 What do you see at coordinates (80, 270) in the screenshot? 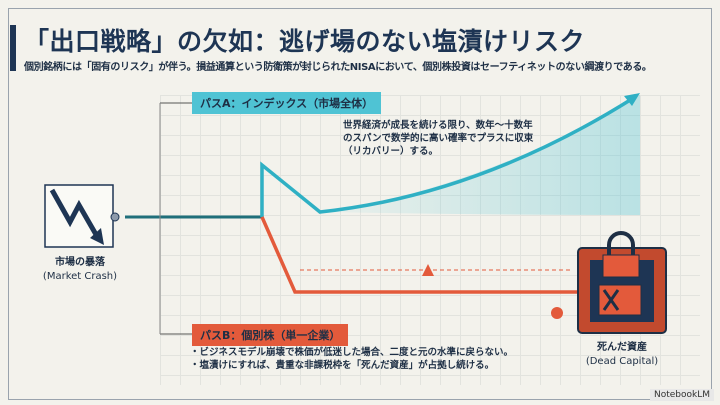
I see `market-crash-caption: 市場の暴落 (Market Crash)` at bounding box center [80, 270].